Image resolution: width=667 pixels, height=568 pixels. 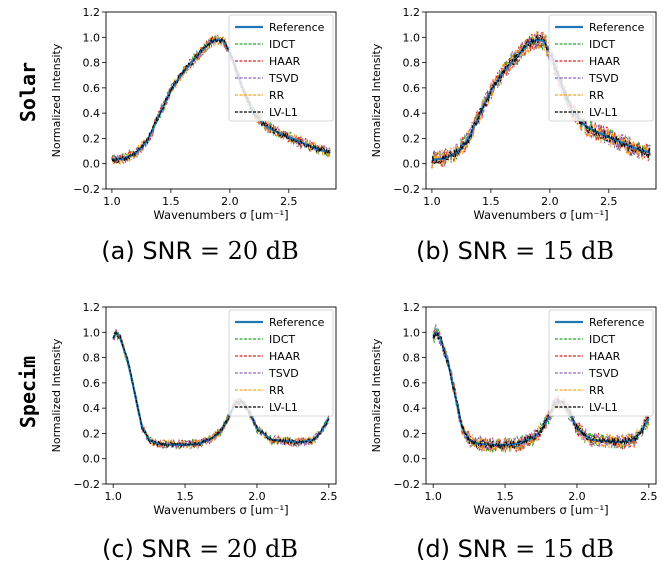 I want to click on y-tick-label-d-1: 0.0, so click(x=412, y=459).